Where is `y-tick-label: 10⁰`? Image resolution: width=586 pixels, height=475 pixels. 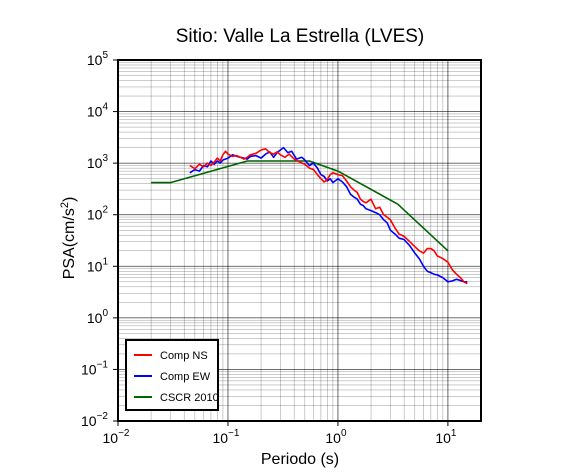 y-tick-label: 10⁰ is located at coordinates (98, 317).